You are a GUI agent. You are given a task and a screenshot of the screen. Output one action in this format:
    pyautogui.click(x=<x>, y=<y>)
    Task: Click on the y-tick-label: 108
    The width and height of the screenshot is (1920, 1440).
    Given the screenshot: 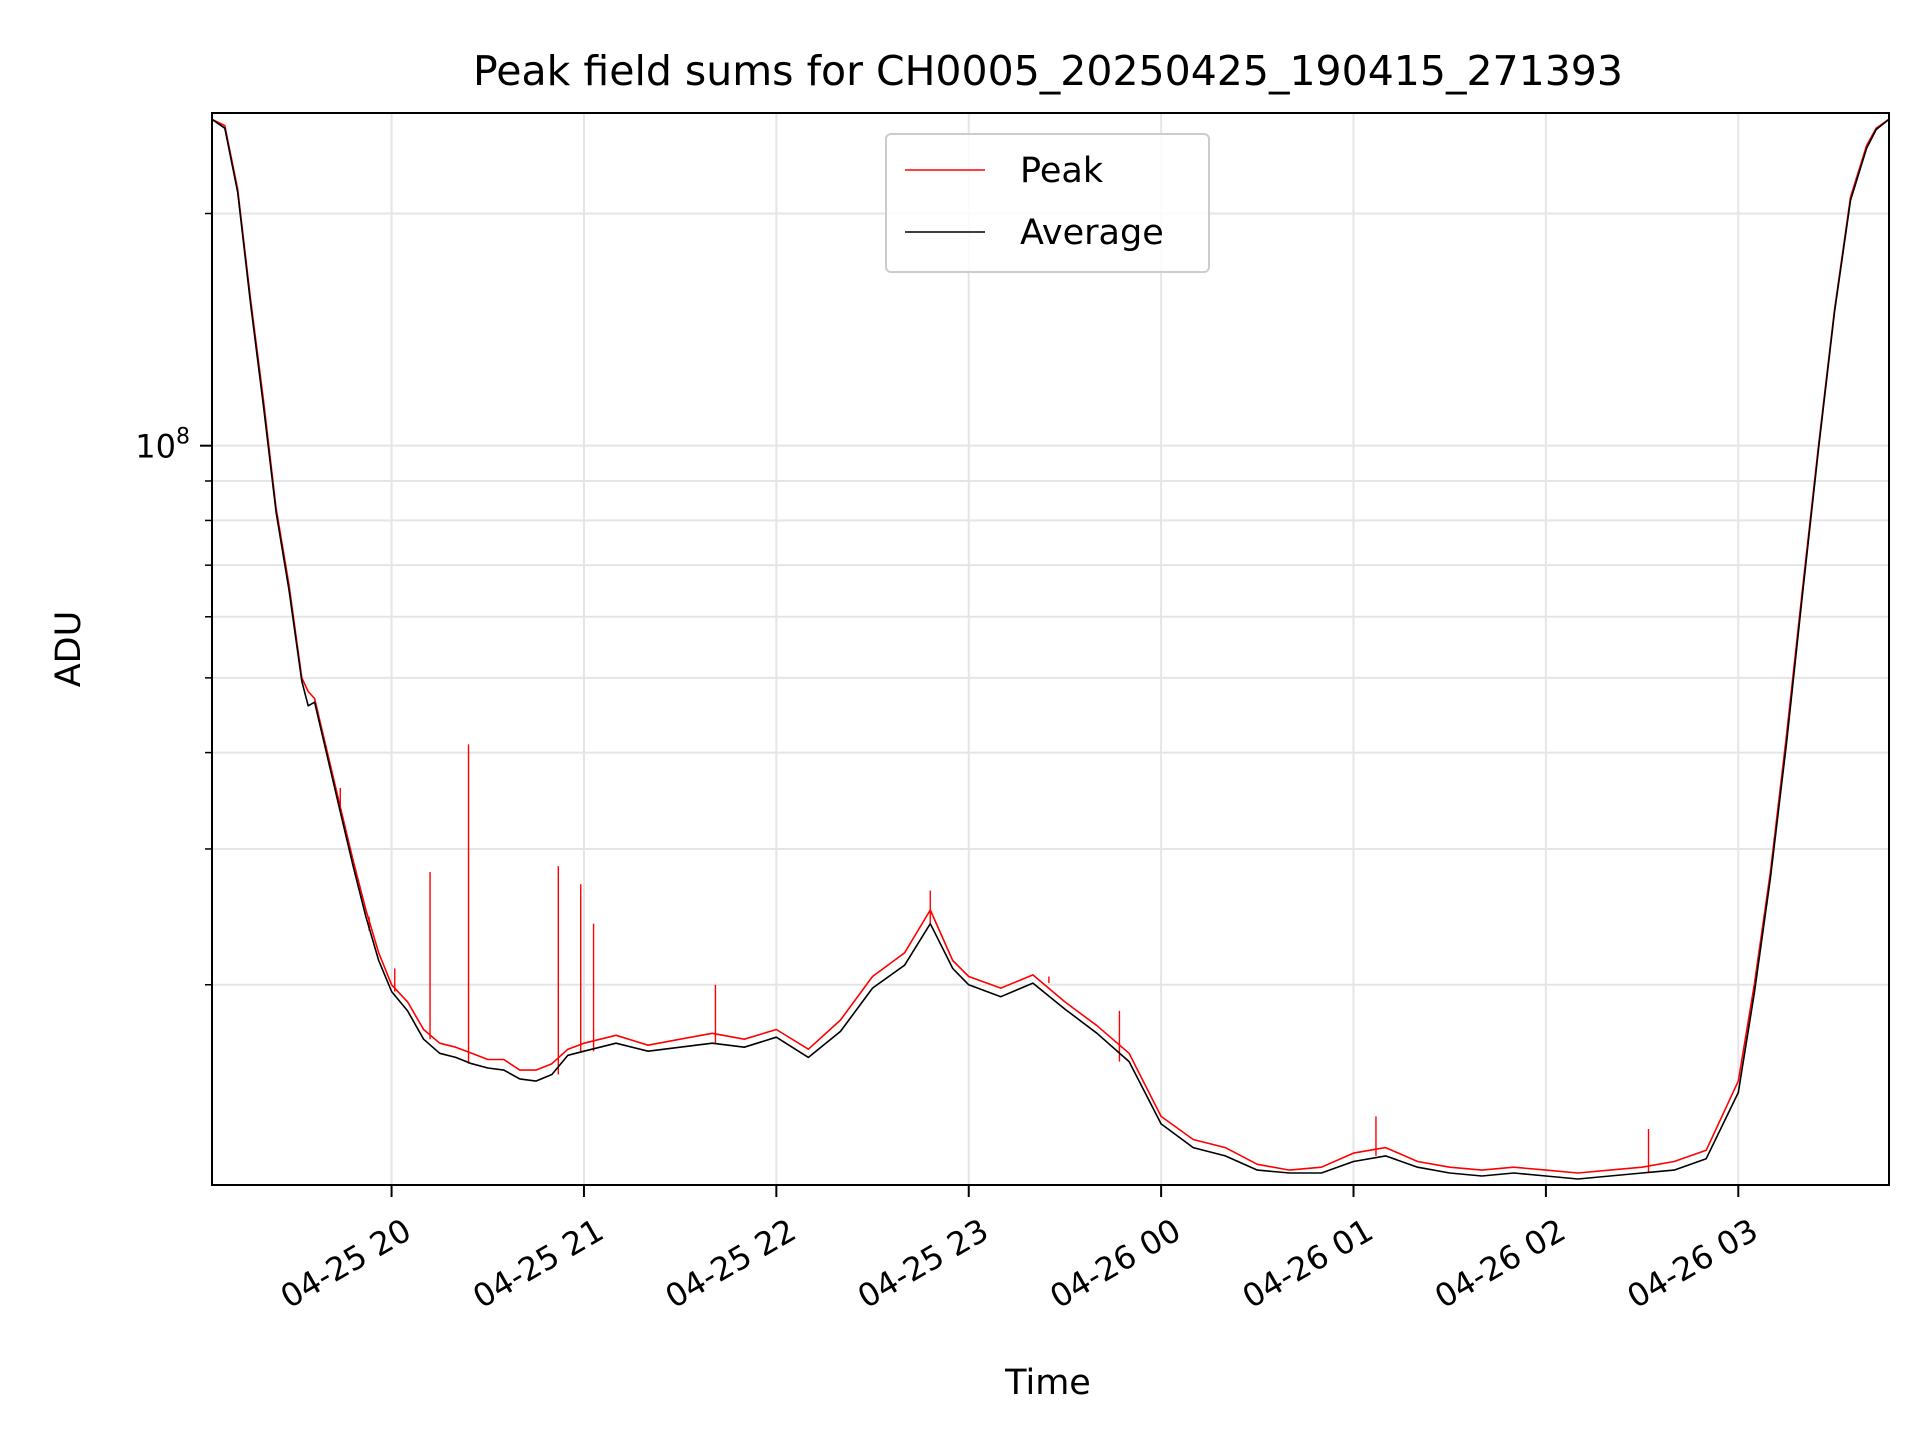 What is the action you would take?
    pyautogui.click(x=162, y=445)
    